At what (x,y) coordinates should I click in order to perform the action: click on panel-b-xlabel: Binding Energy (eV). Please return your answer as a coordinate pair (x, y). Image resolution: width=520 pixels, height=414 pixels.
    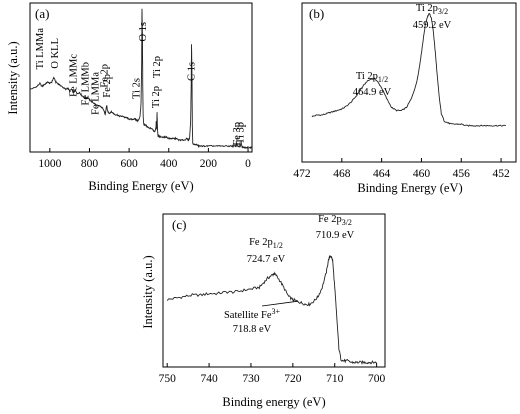
    Looking at the image, I should click on (409, 188).